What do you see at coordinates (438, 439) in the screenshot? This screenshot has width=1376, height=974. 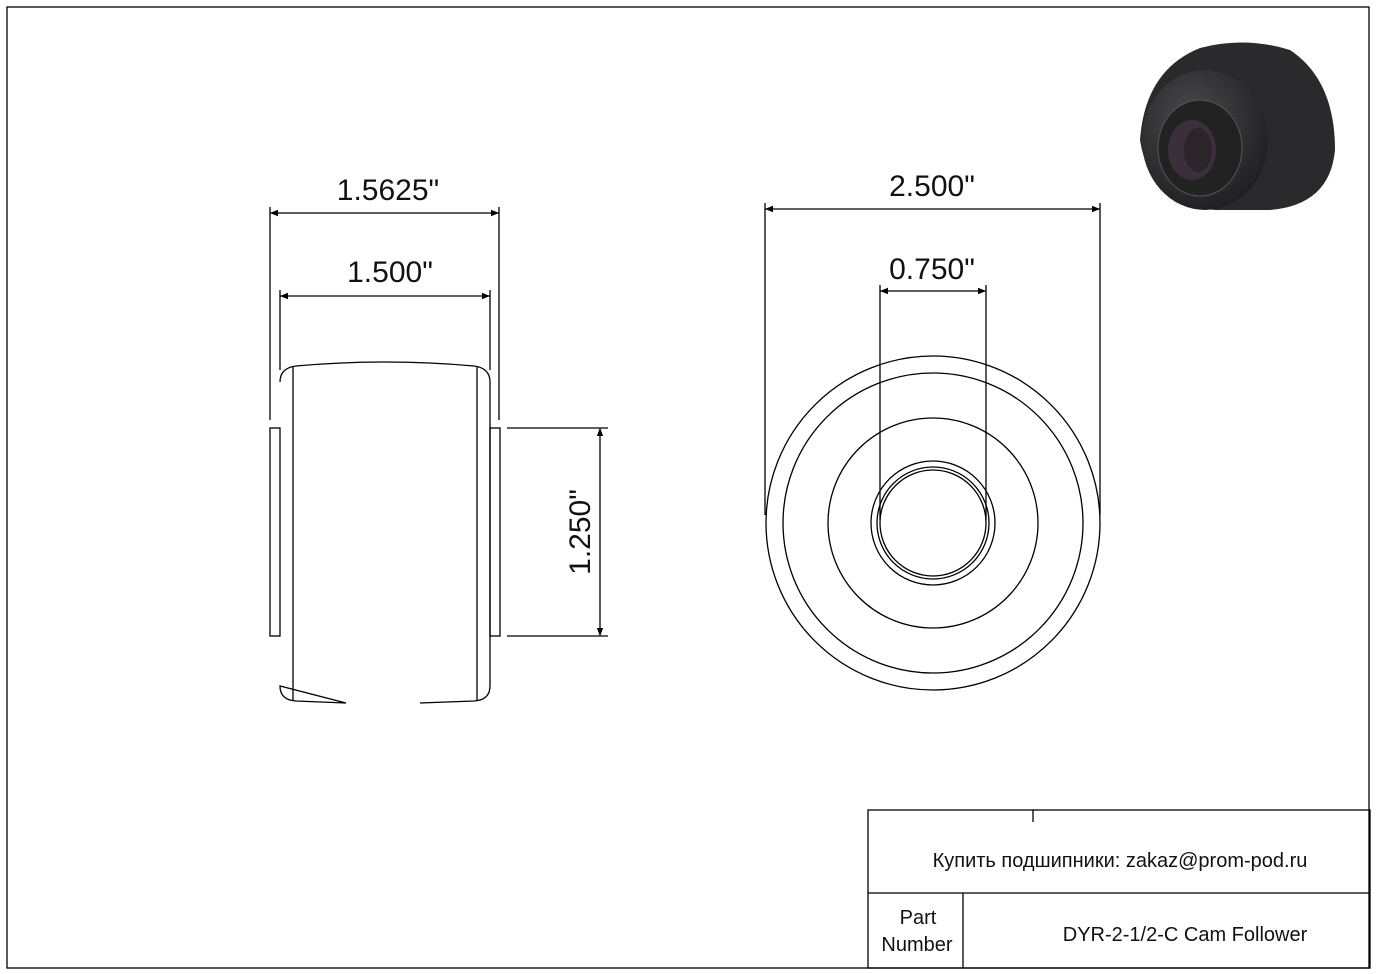 I see `side-view: 1.5625" 1.500" 1.250"` at bounding box center [438, 439].